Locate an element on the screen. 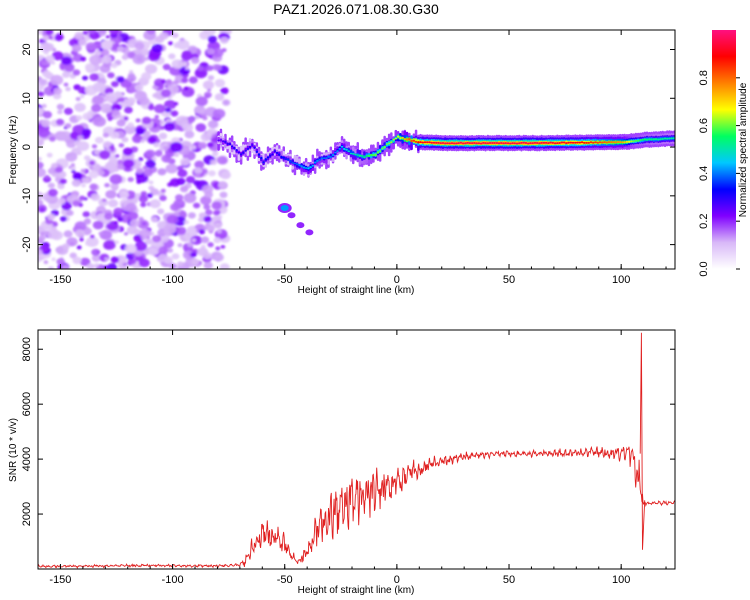  spectrogram-xtick-label: -150 is located at coordinates (60, 280).